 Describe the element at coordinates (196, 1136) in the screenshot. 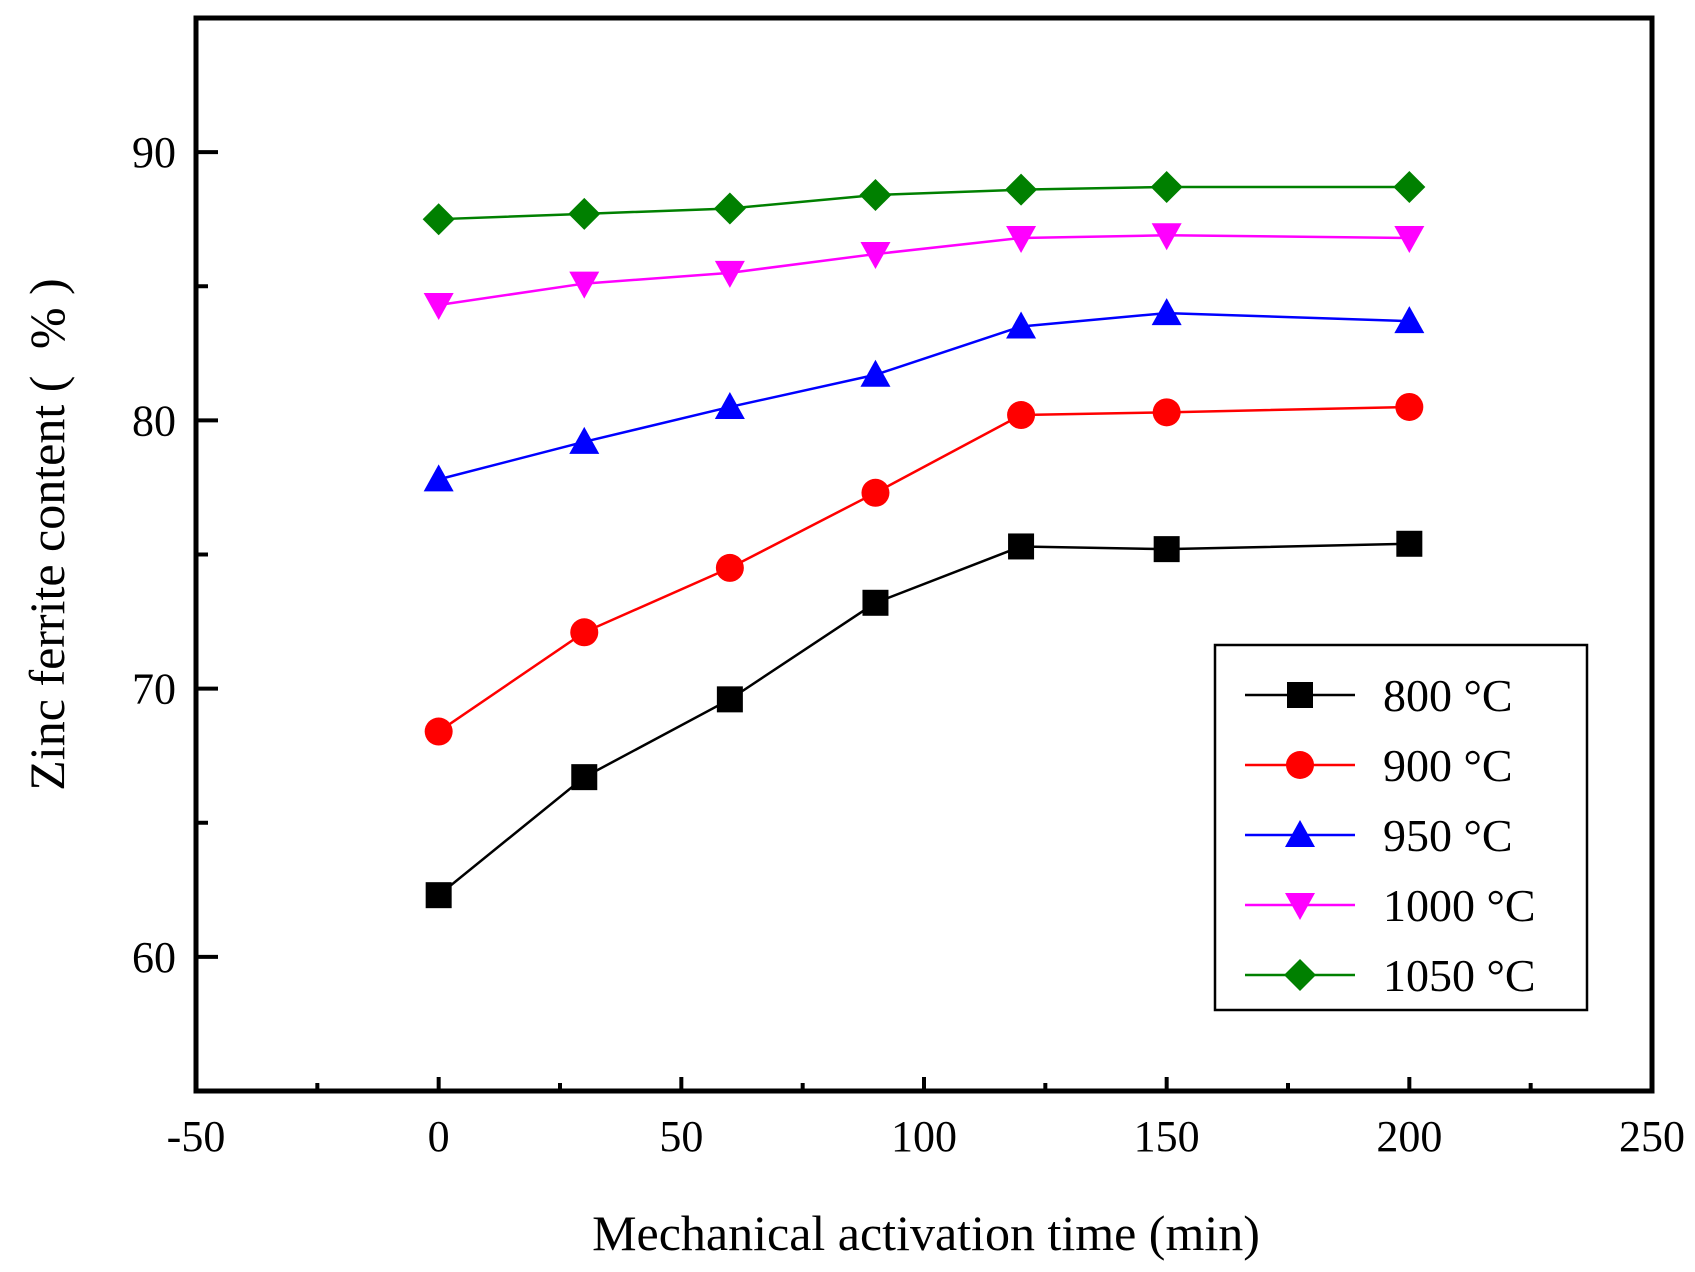

I see `x-tick-label: -50` at that location.